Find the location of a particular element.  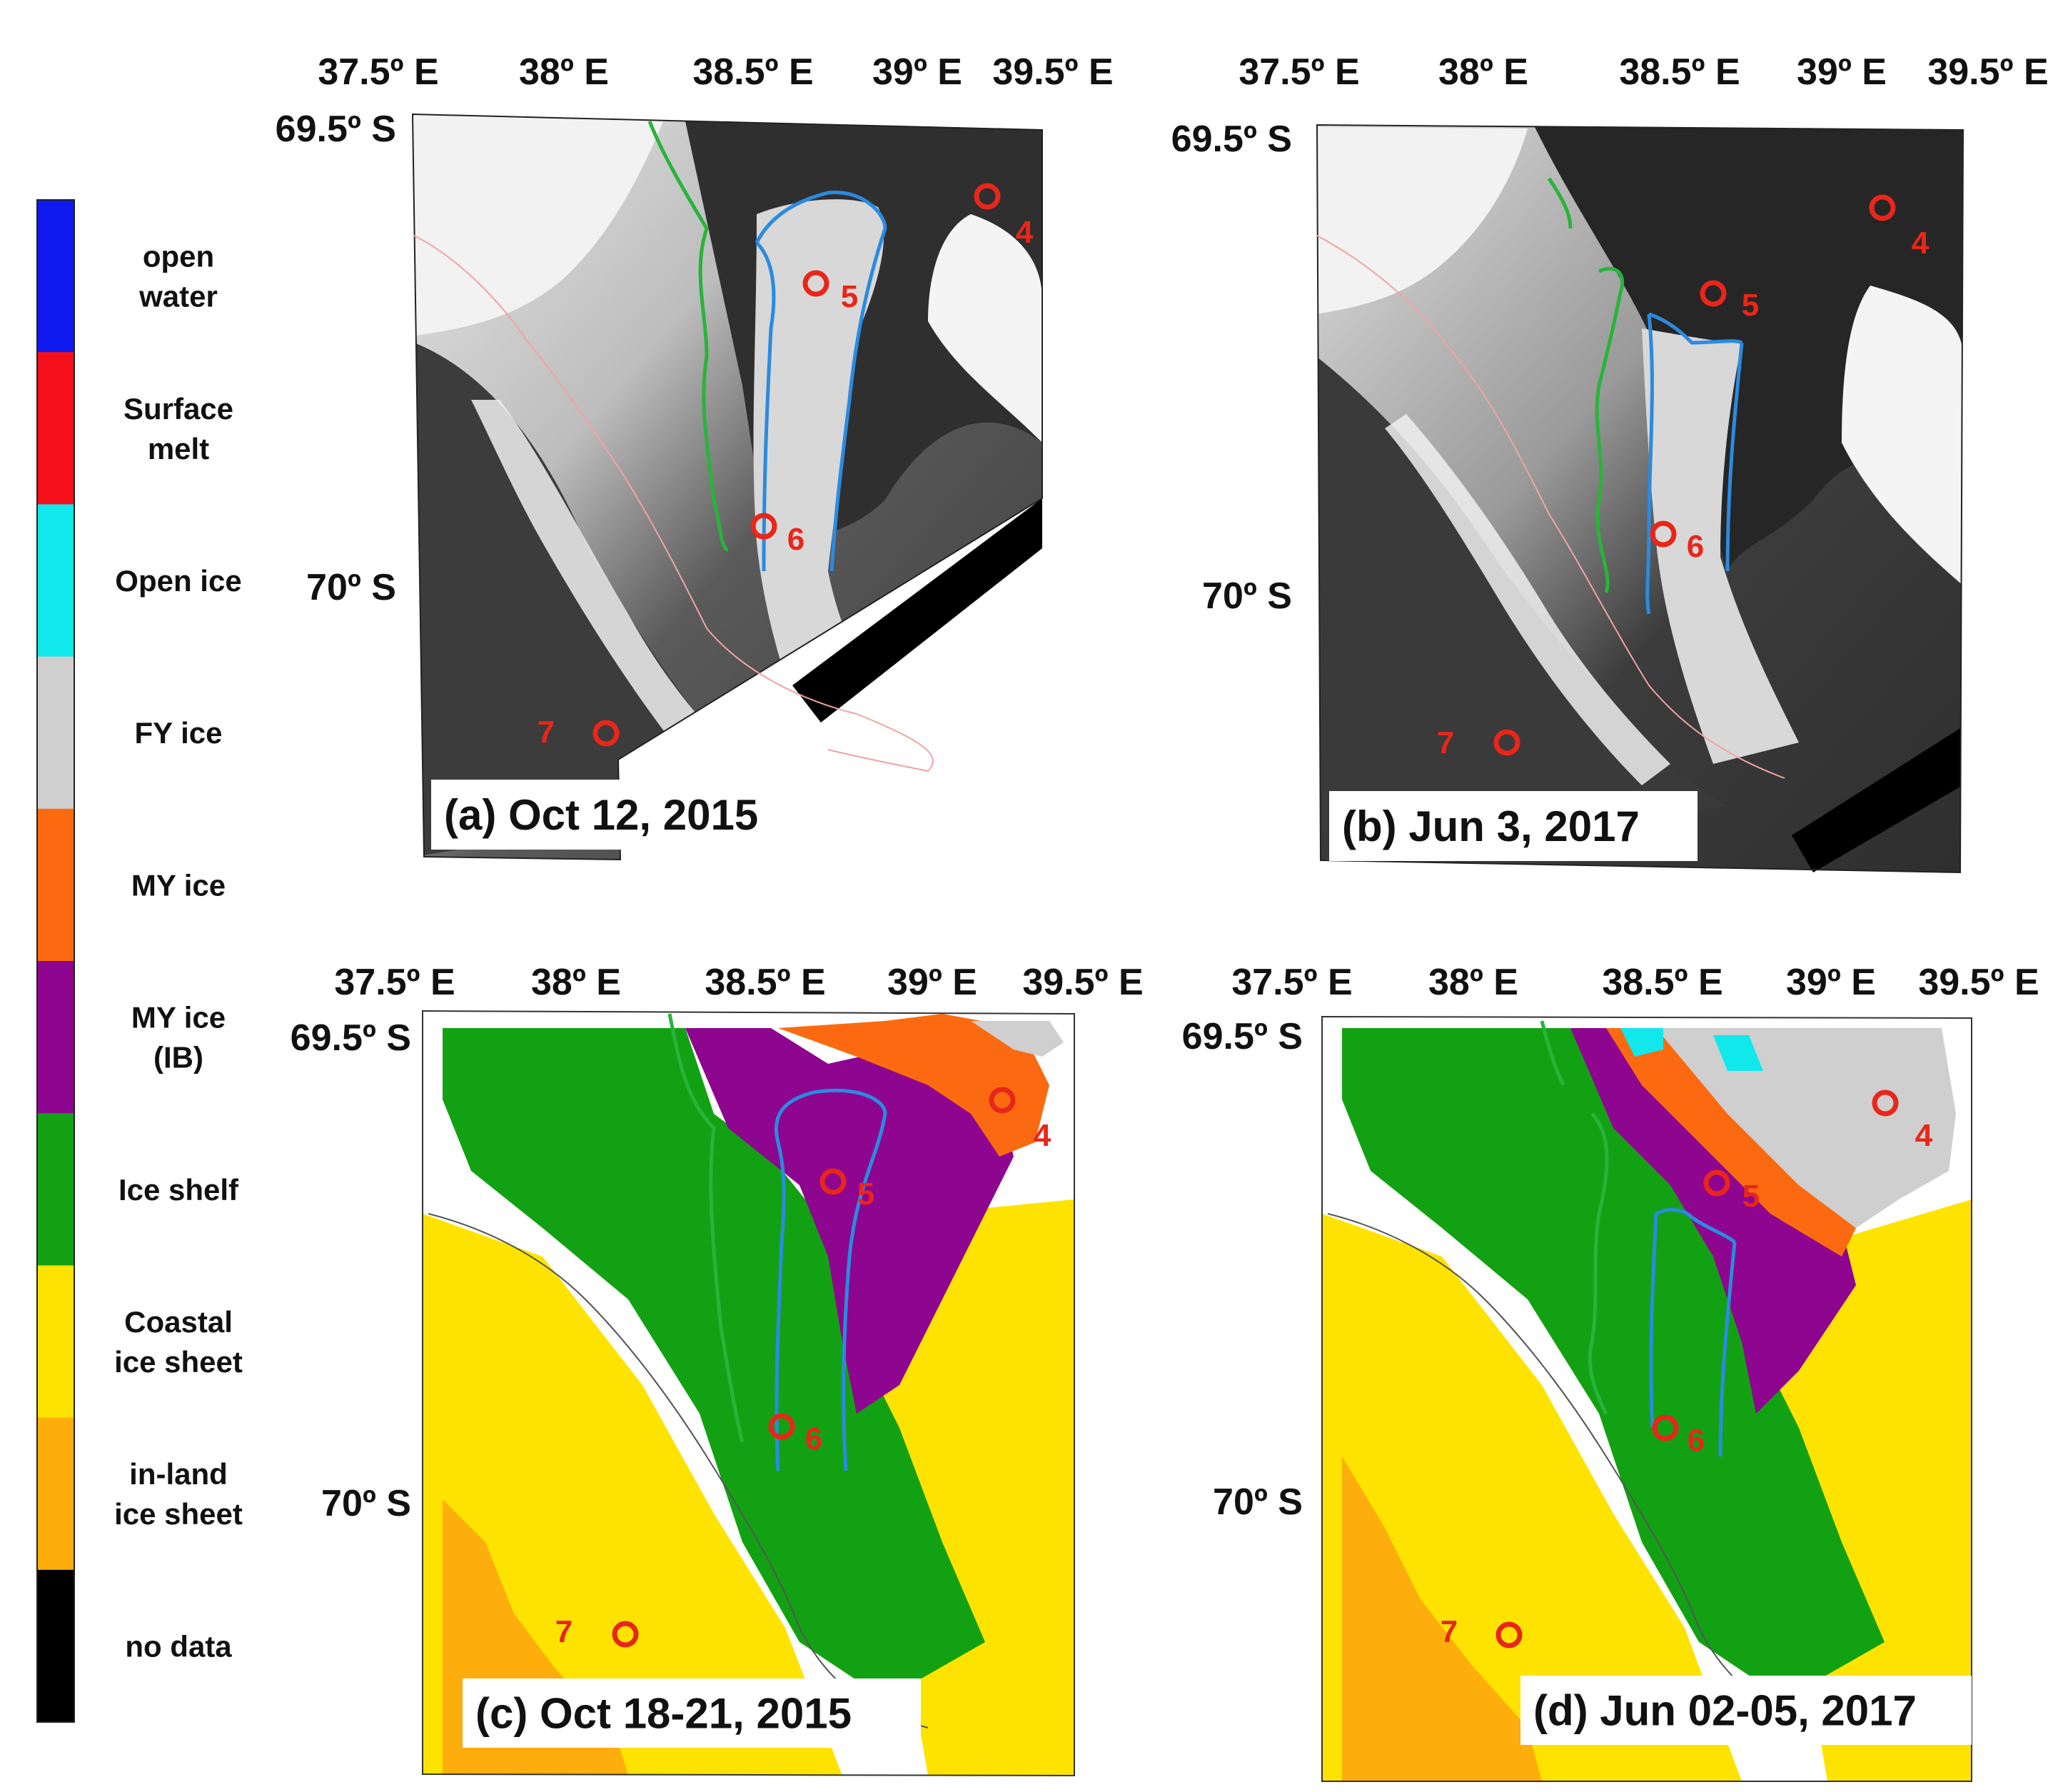

class-inland-ice-sheet is located at coordinates (1442, 1619).